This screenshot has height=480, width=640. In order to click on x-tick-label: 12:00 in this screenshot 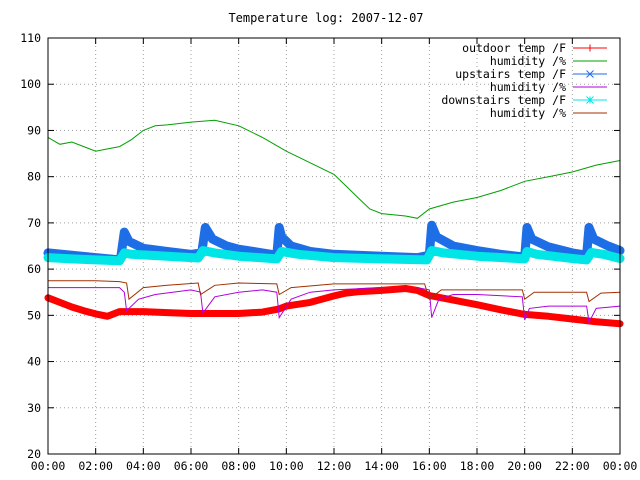, I will do `click(334, 466)`.